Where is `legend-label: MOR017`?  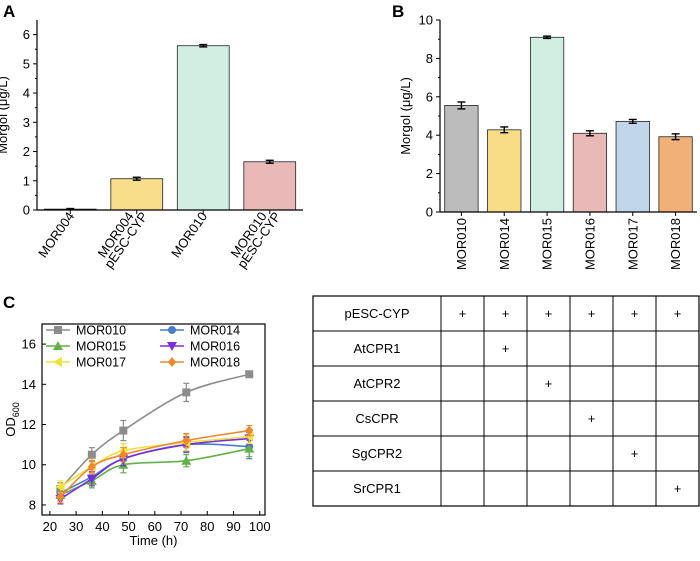 legend-label: MOR017 is located at coordinates (101, 363).